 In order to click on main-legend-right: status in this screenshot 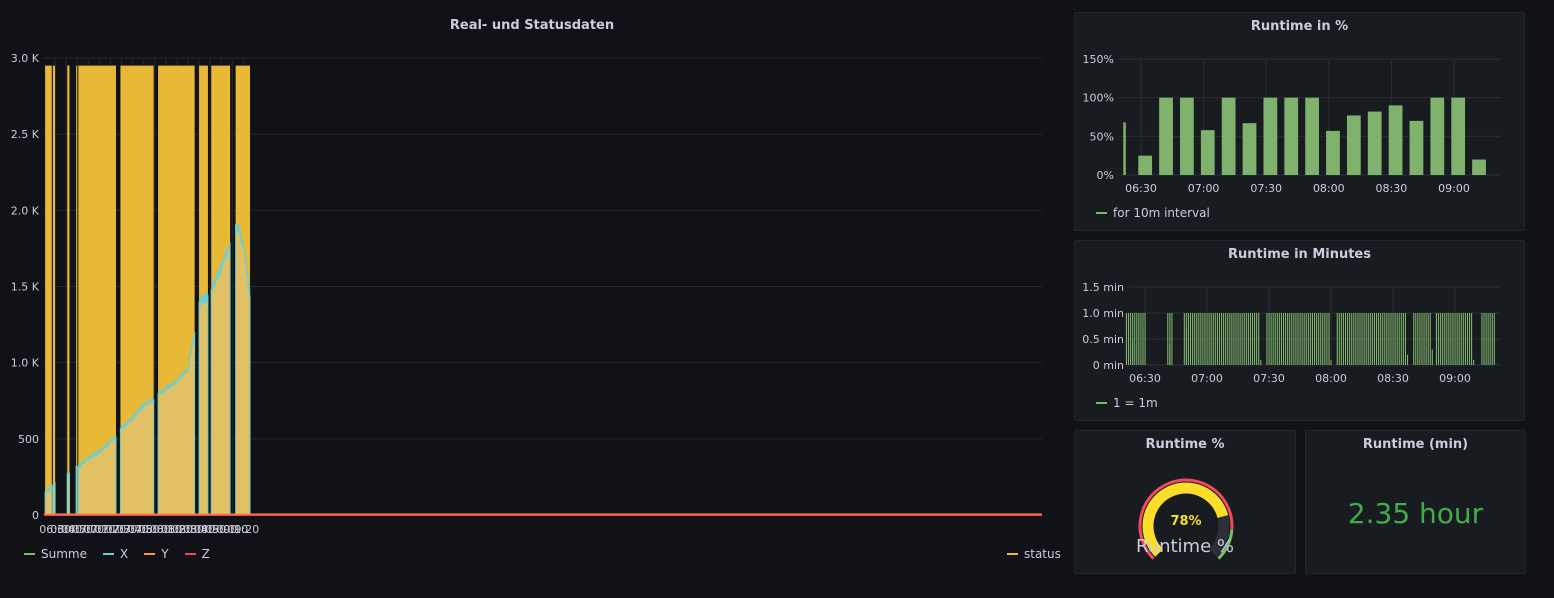, I will do `click(1034, 554)`.